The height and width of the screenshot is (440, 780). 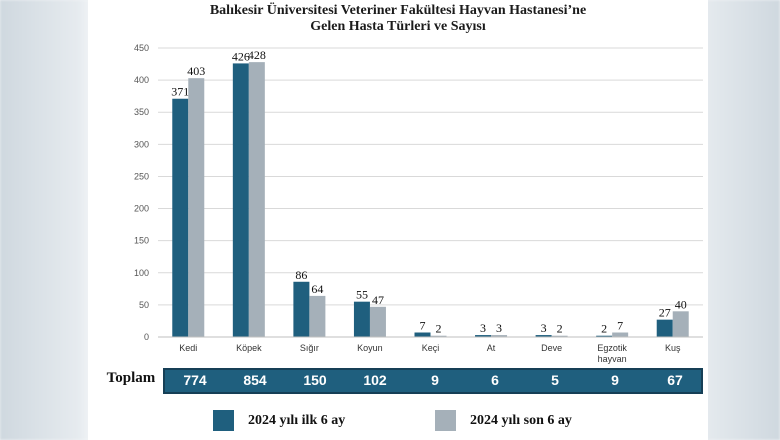 What do you see at coordinates (423, 326) in the screenshot?
I see `value-label-keci-series-1: 7` at bounding box center [423, 326].